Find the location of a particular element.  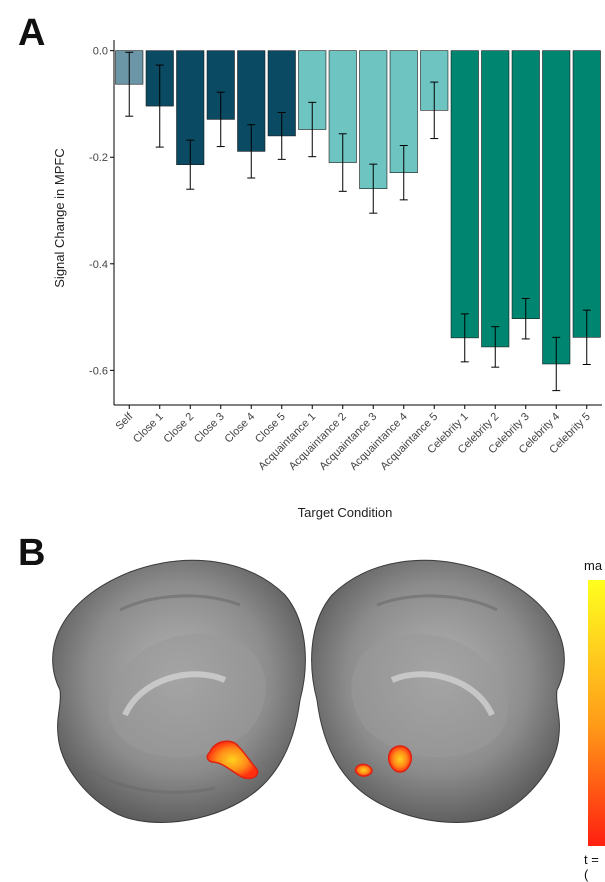

y-tick-label: -0.2 is located at coordinates (98, 158).